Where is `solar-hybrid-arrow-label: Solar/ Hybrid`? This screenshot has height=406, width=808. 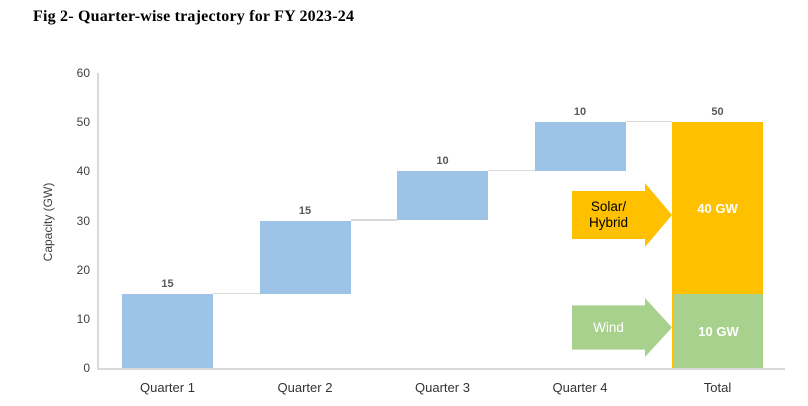
solar-hybrid-arrow-label: Solar/ Hybrid is located at coordinates (608, 214).